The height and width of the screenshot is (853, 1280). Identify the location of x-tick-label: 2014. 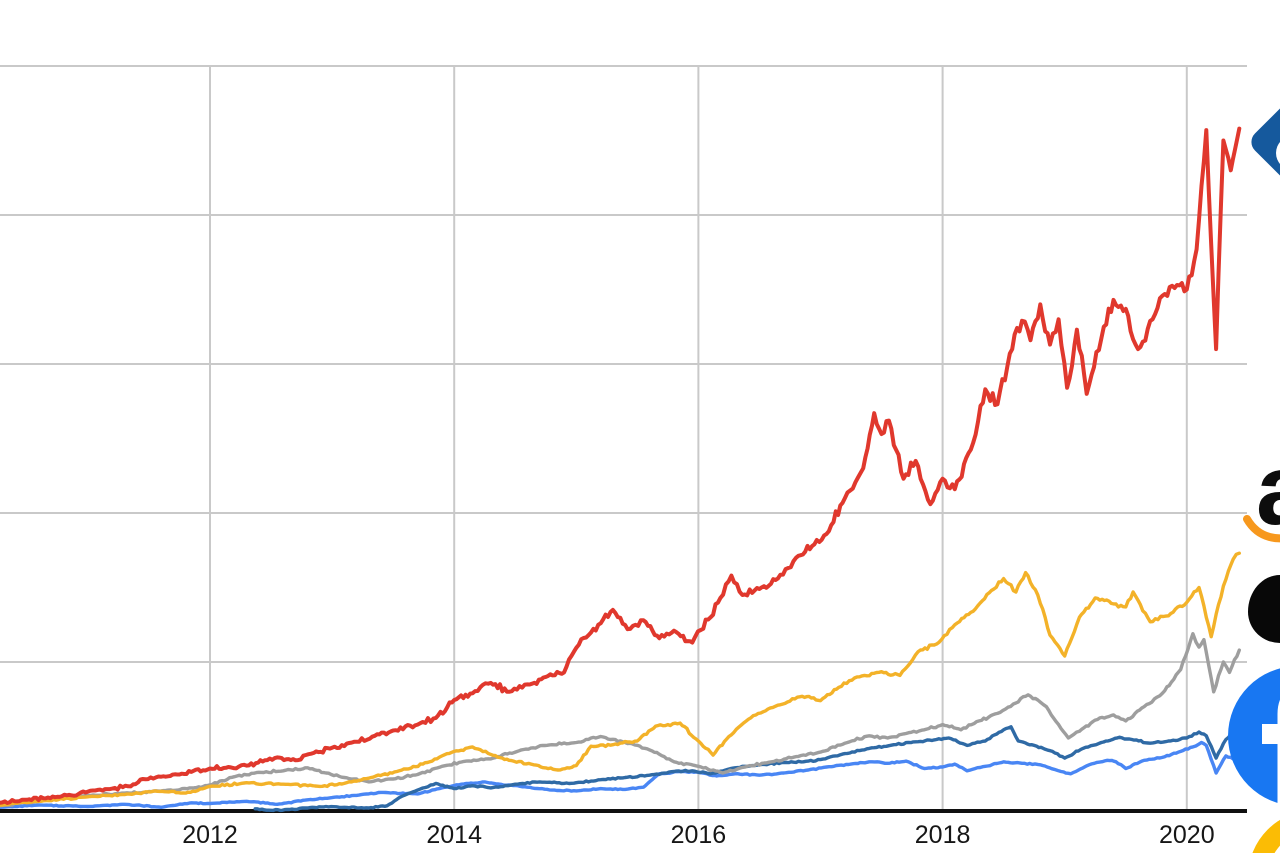
(454, 835).